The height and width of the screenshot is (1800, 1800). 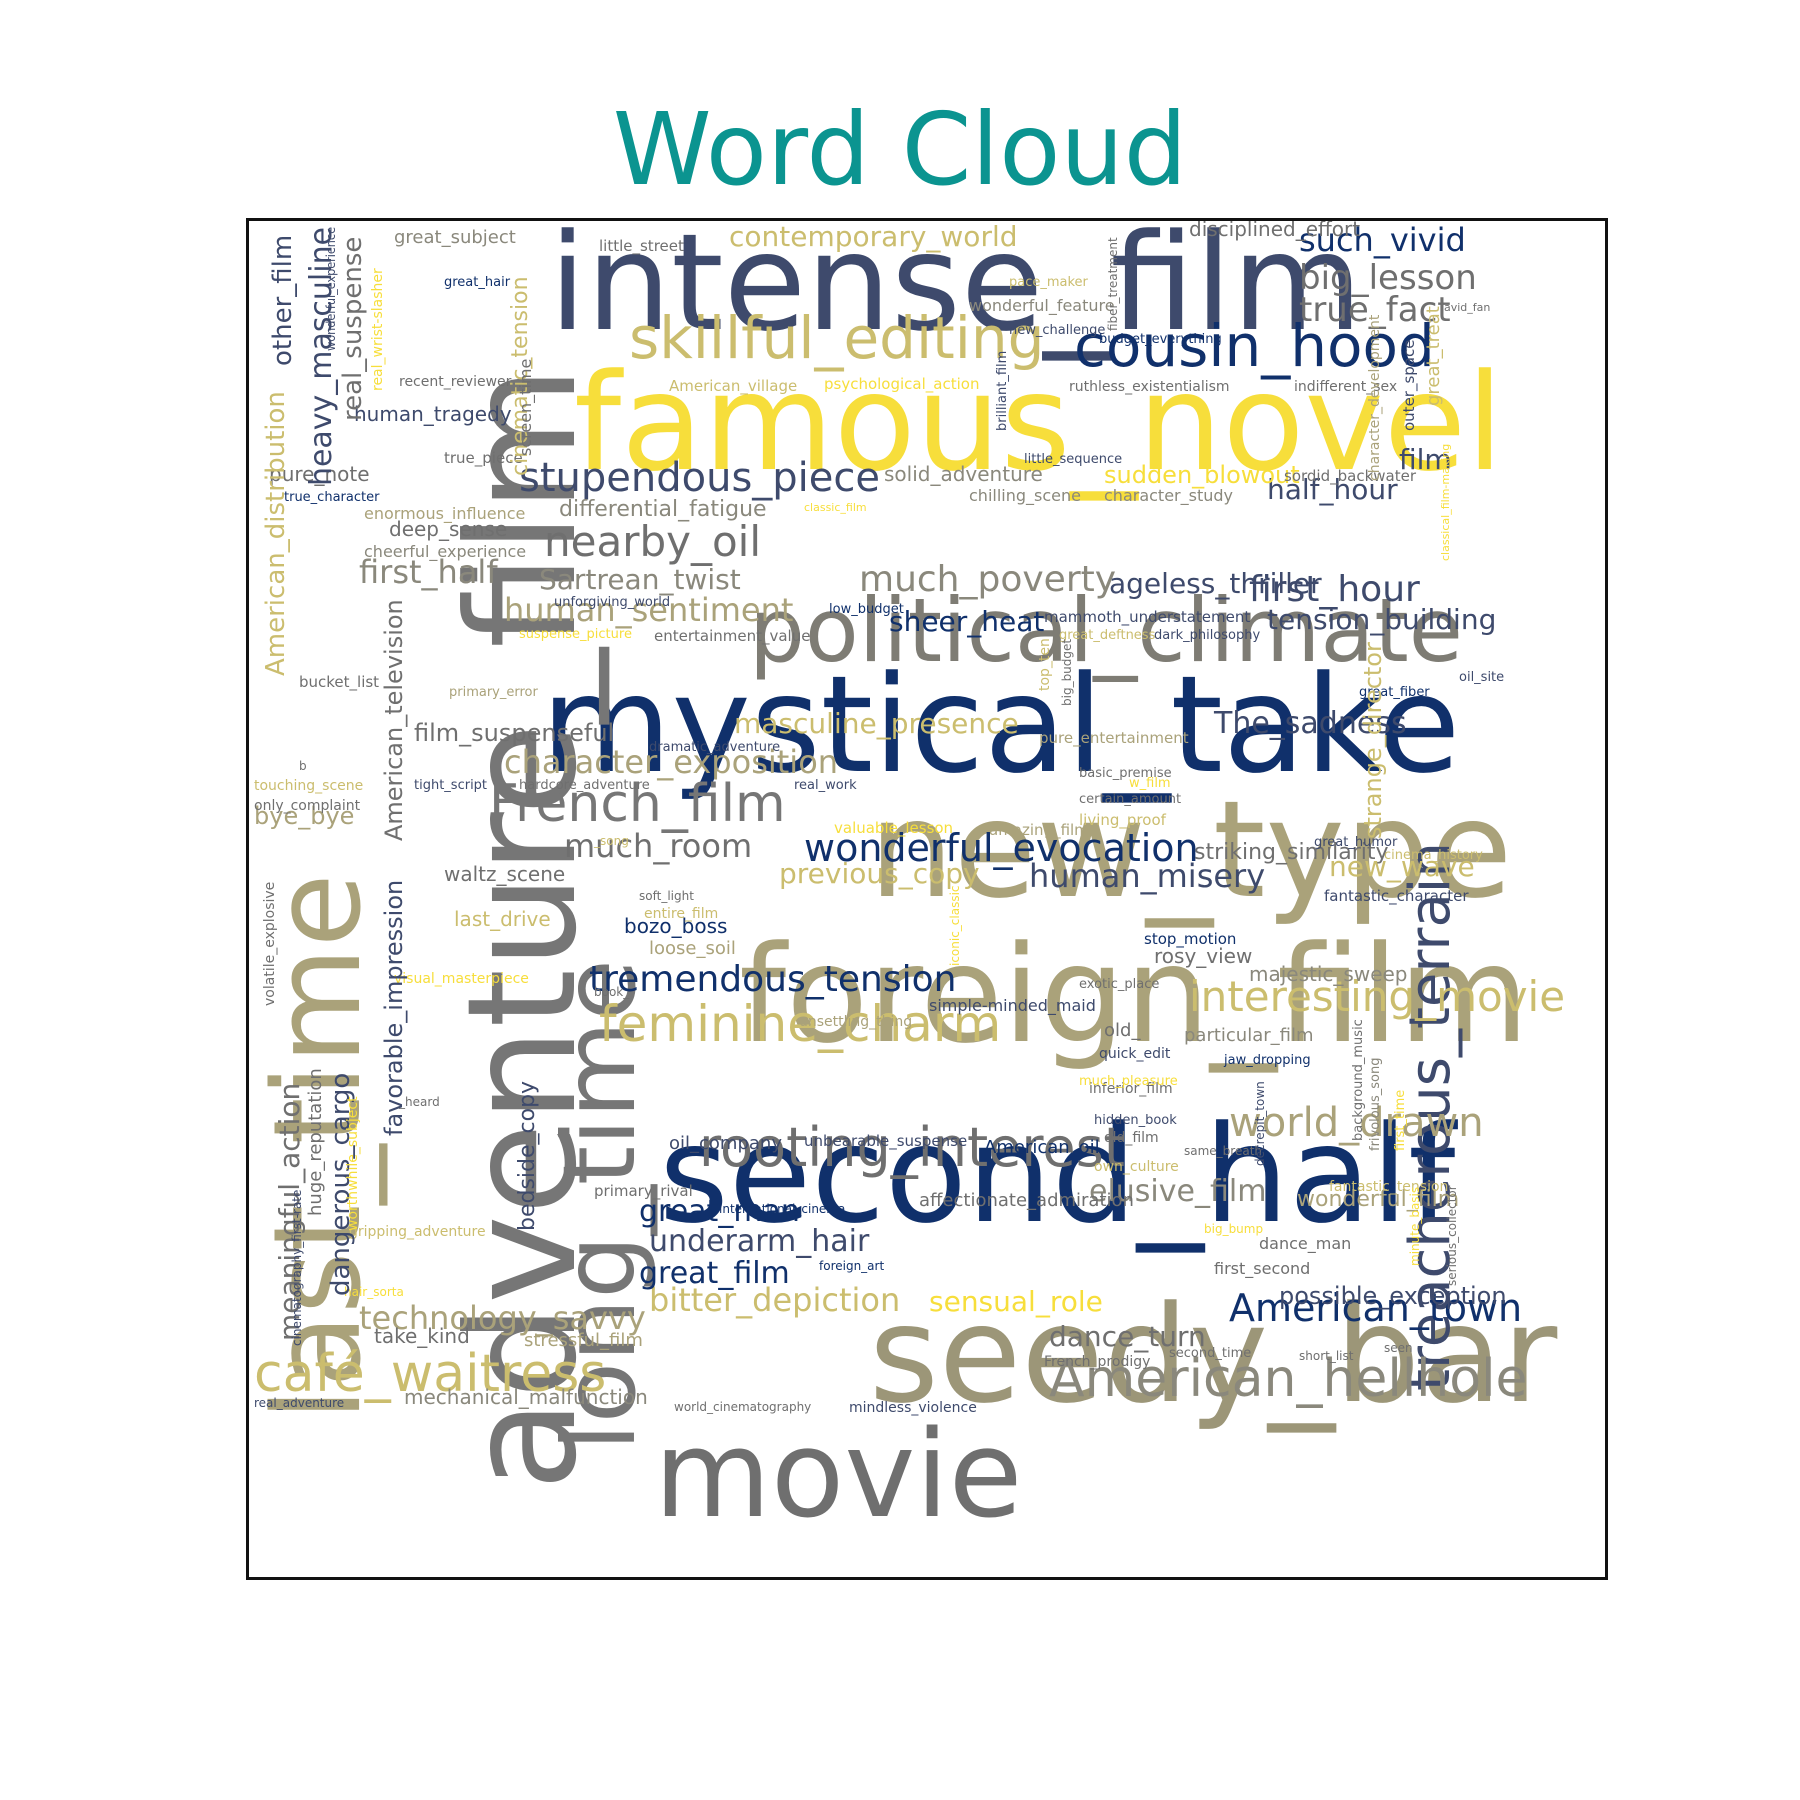 What do you see at coordinates (855, 1022) in the screenshot?
I see `word-136: unsettling_thing` at bounding box center [855, 1022].